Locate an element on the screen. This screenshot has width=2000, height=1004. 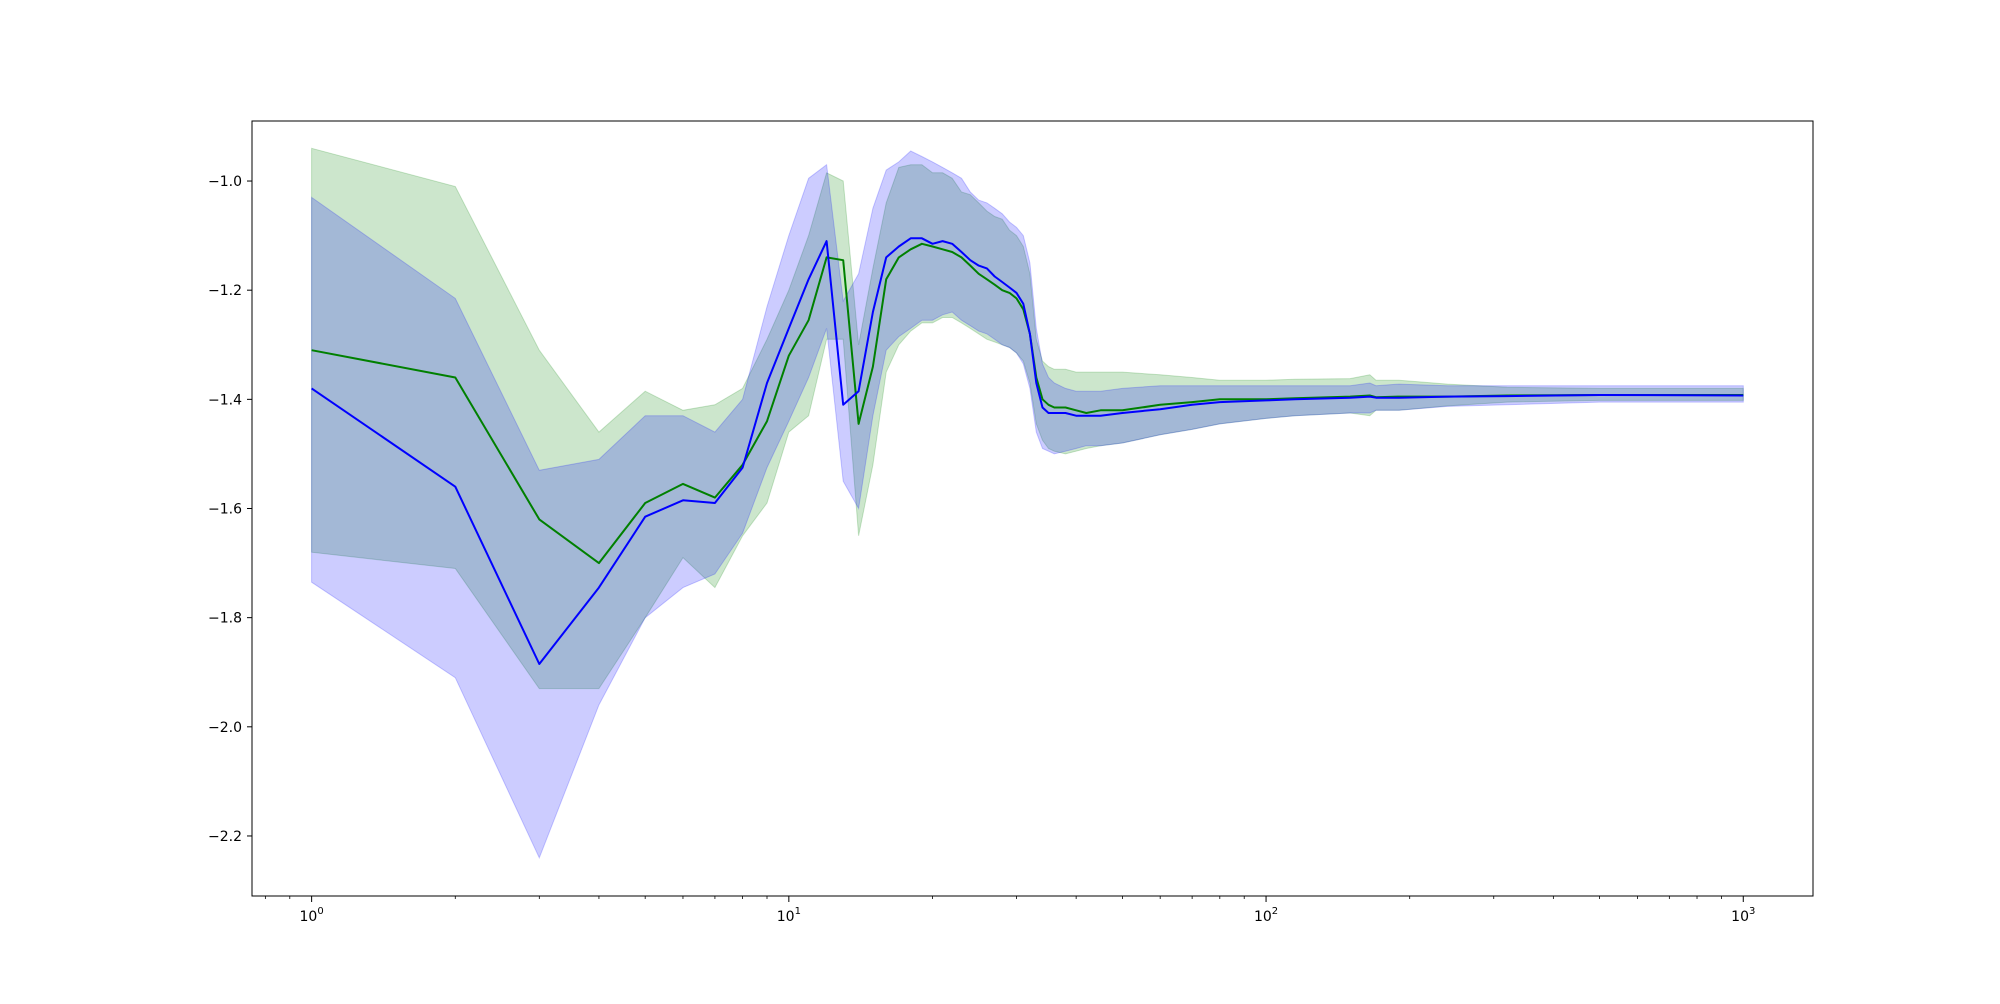
y-tick-label: −1.2 is located at coordinates (225, 291).